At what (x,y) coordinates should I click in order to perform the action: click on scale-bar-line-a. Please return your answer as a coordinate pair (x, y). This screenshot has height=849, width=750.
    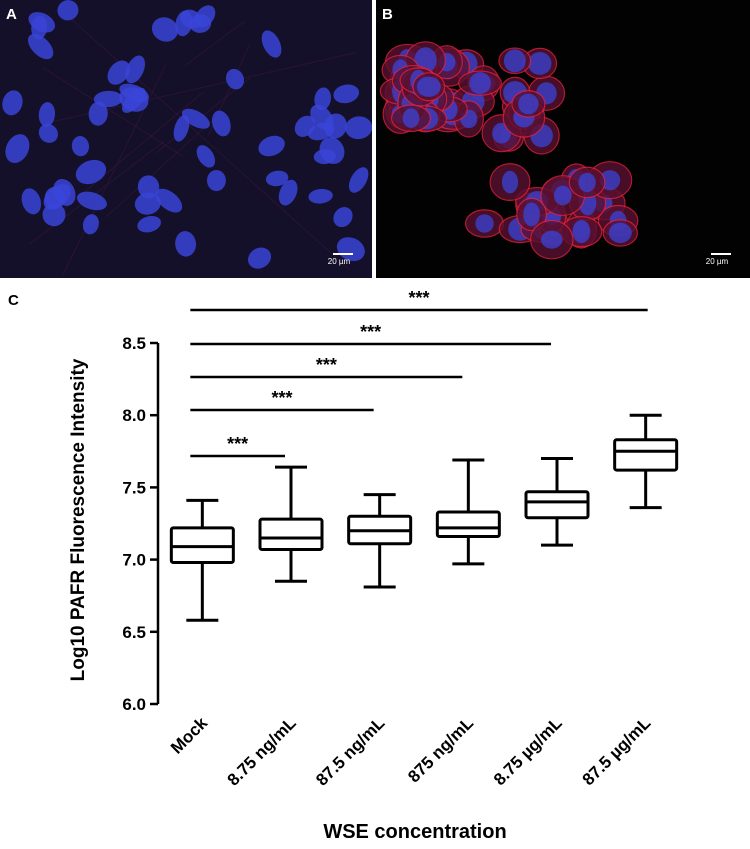
    Looking at the image, I should click on (343, 254).